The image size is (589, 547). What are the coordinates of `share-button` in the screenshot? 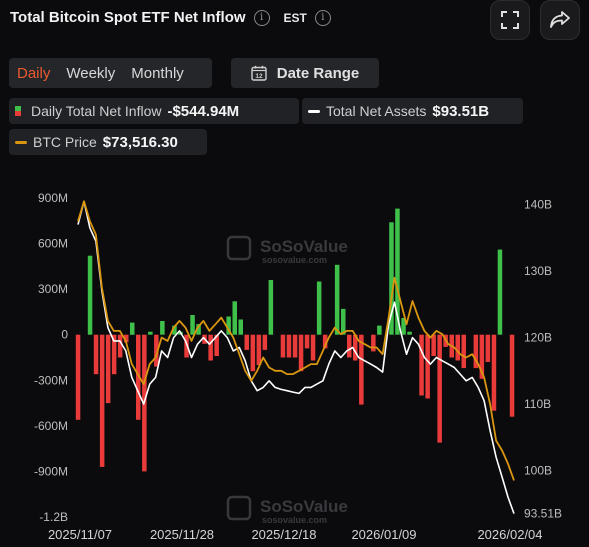 It's located at (560, 20).